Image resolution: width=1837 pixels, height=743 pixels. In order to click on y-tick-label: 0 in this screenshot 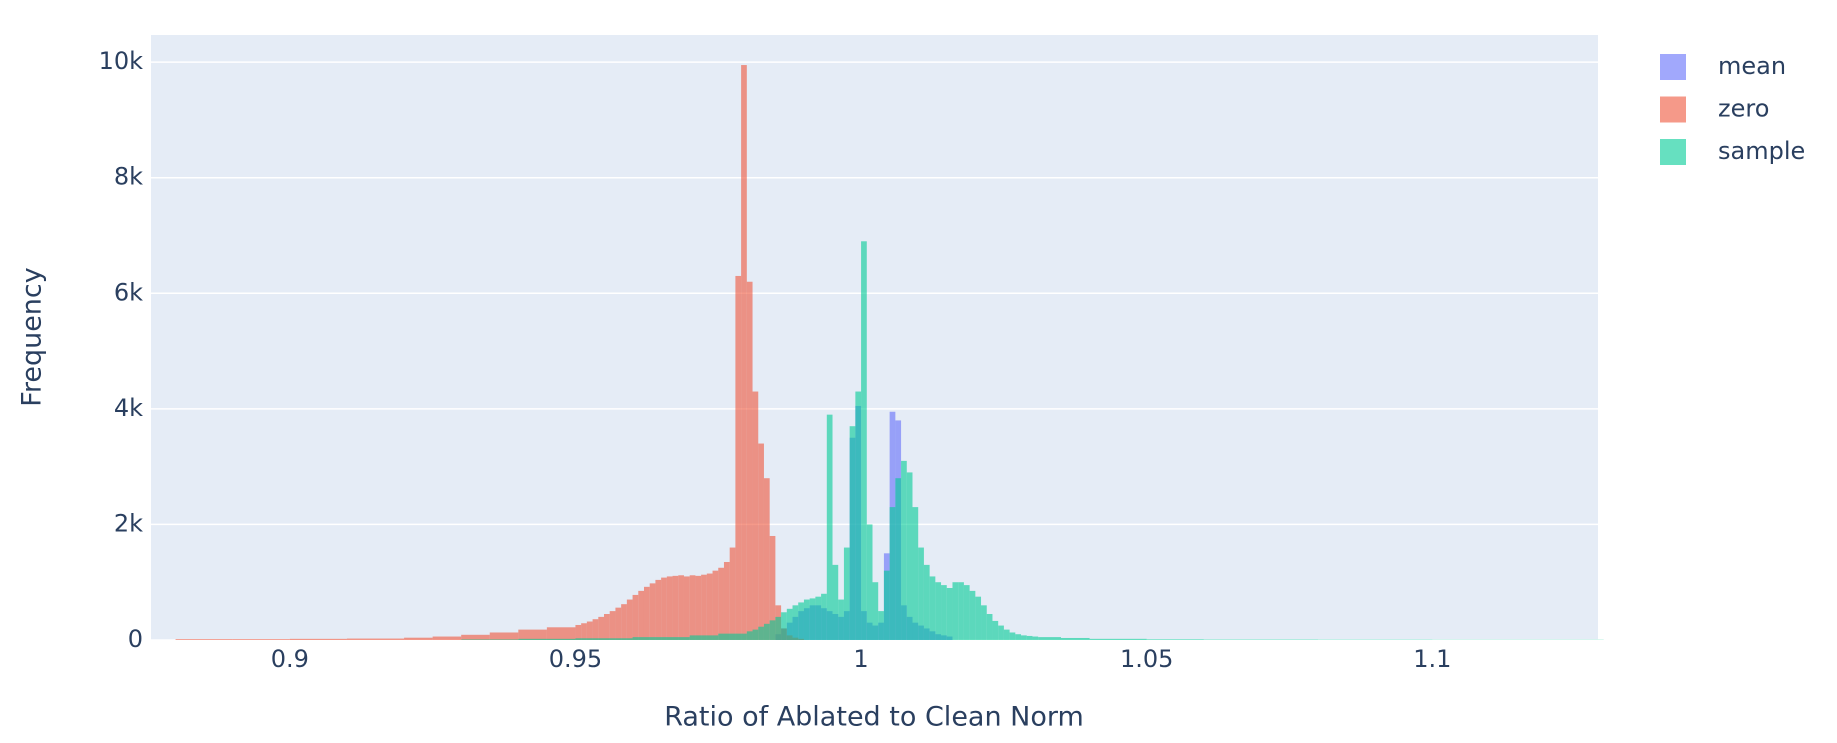, I will do `click(135, 639)`.